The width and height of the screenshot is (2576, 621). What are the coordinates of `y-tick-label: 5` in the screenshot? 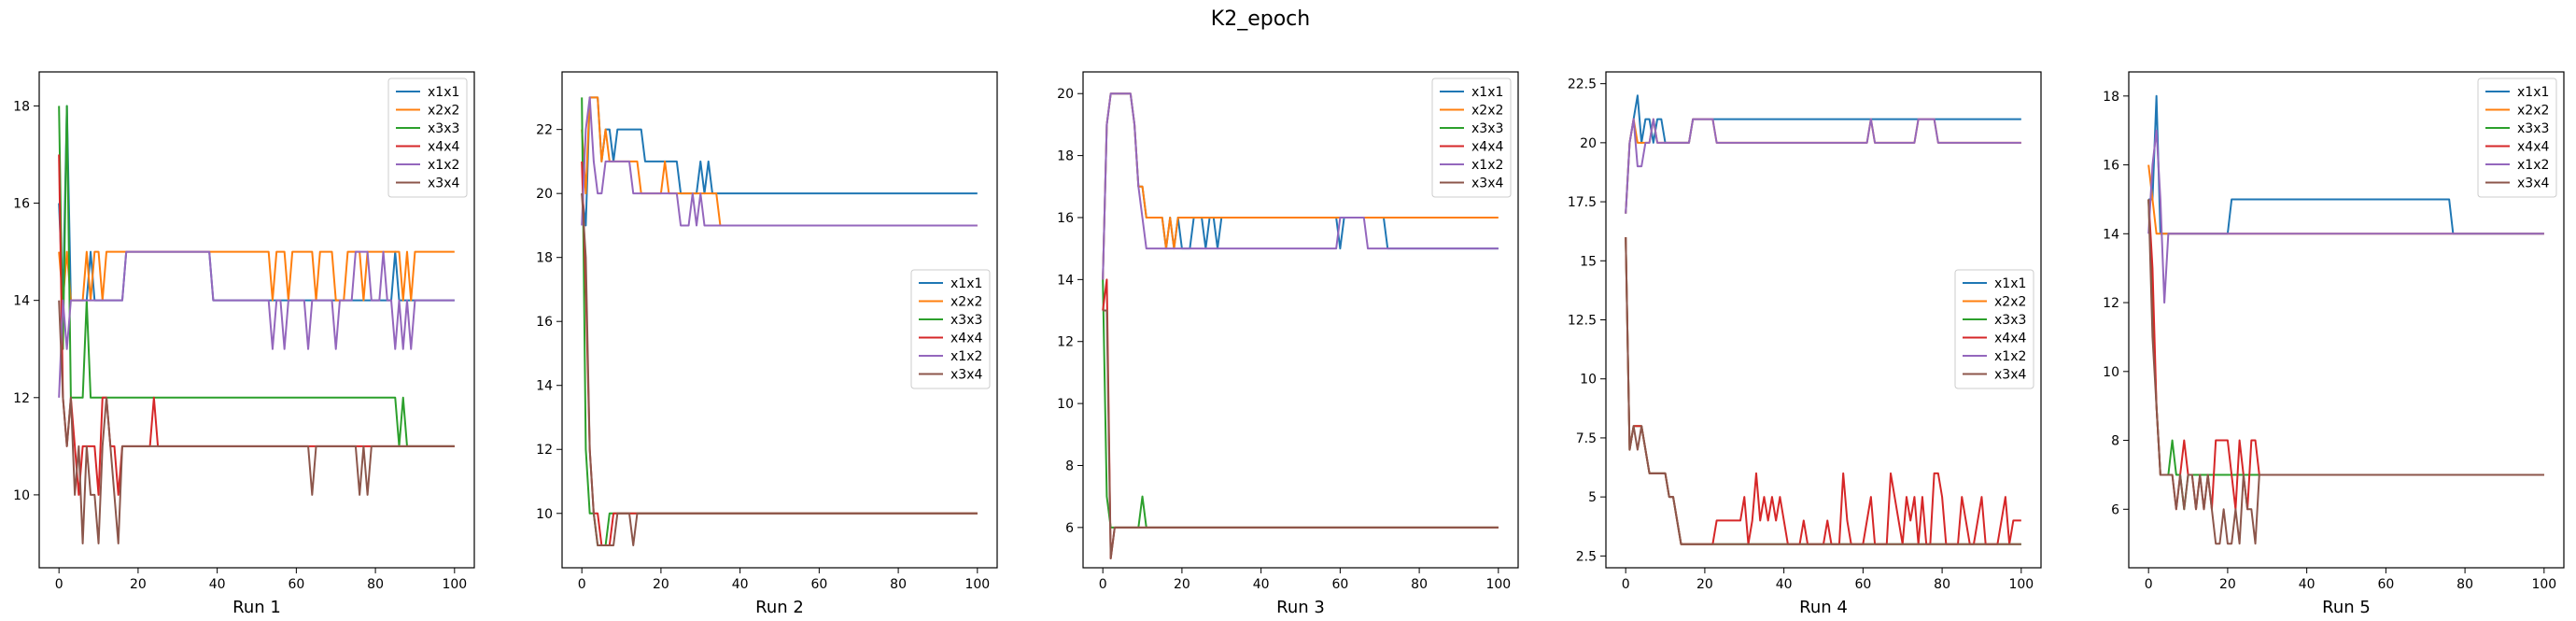 It's located at (1592, 498).